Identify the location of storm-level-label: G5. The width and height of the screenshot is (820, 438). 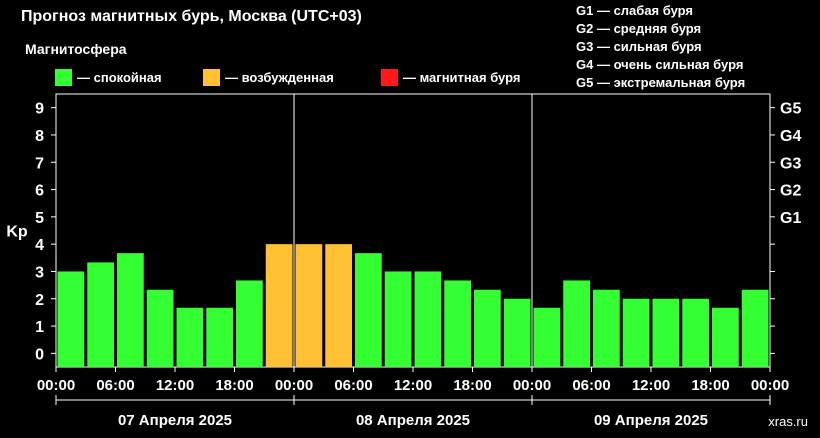
(790, 109).